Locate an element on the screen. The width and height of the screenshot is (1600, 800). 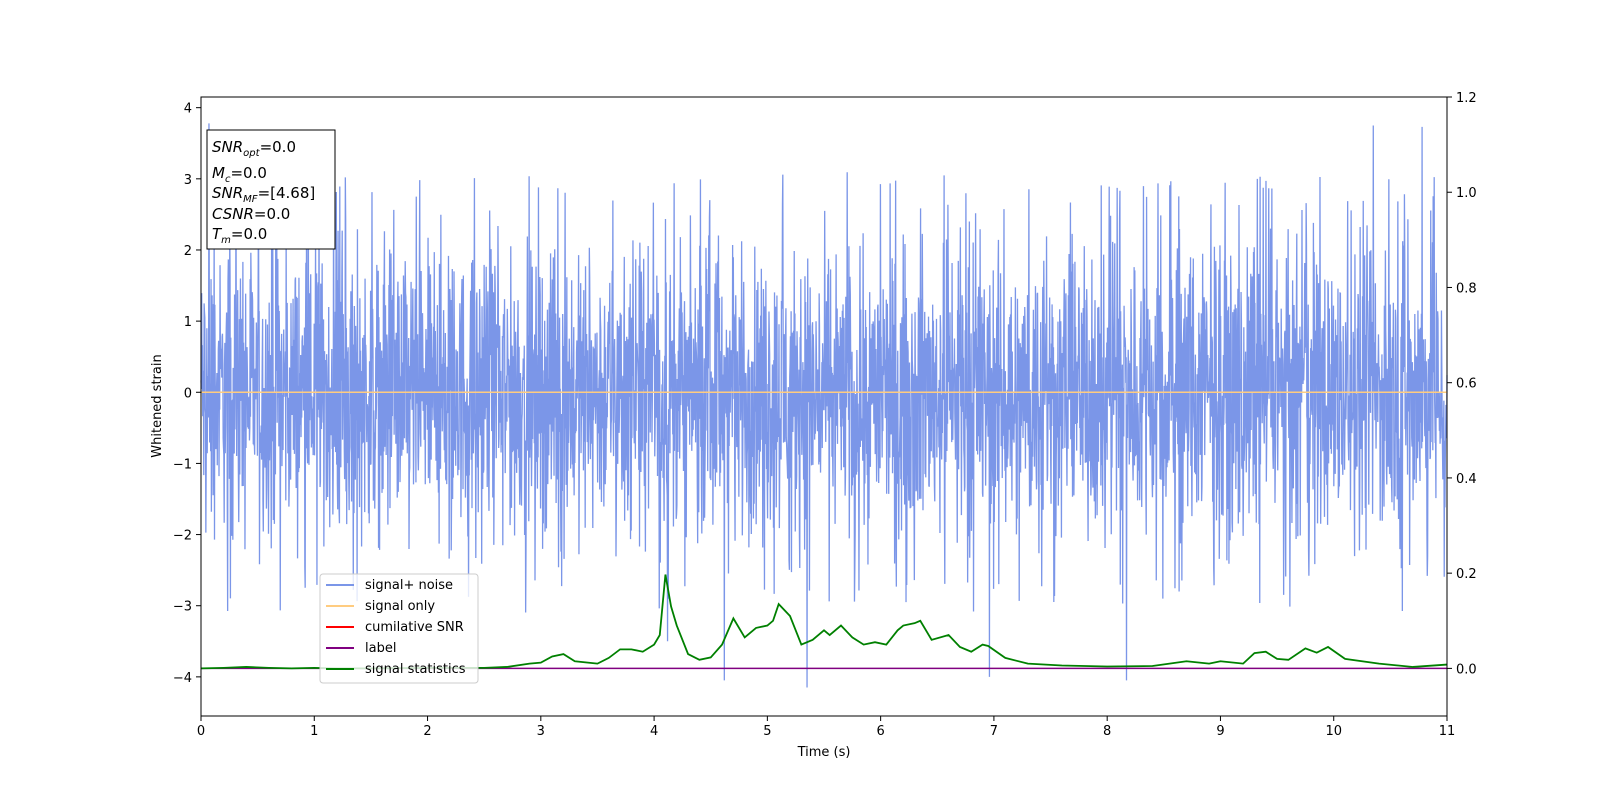
y-tick-label: 0 is located at coordinates (188, 393).